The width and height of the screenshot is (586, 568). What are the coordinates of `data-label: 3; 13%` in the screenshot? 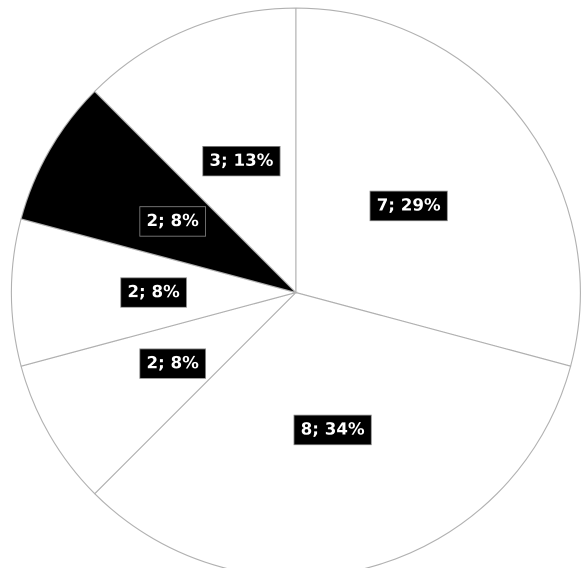 It's located at (241, 160).